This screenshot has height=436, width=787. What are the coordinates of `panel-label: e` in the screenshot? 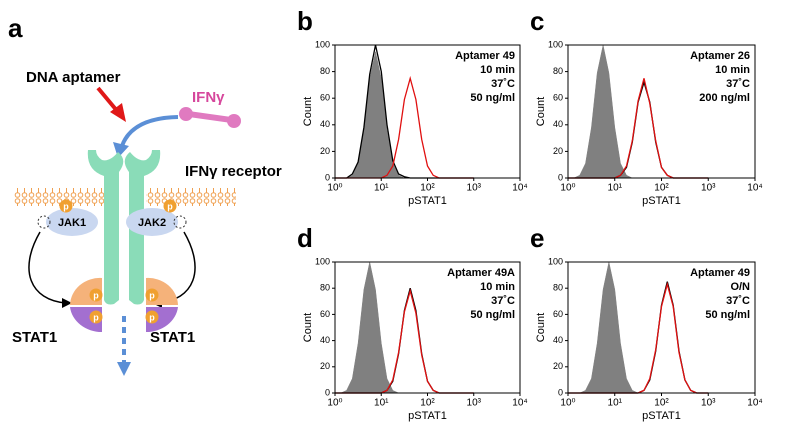 It's located at (537, 238).